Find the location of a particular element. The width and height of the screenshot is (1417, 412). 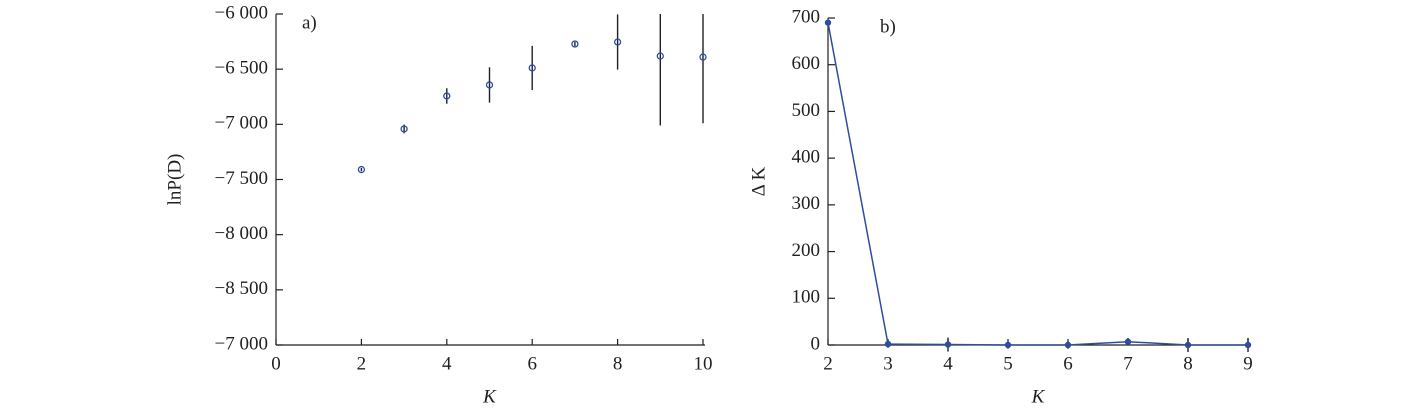

x-tick-label: 9 is located at coordinates (1248, 363).